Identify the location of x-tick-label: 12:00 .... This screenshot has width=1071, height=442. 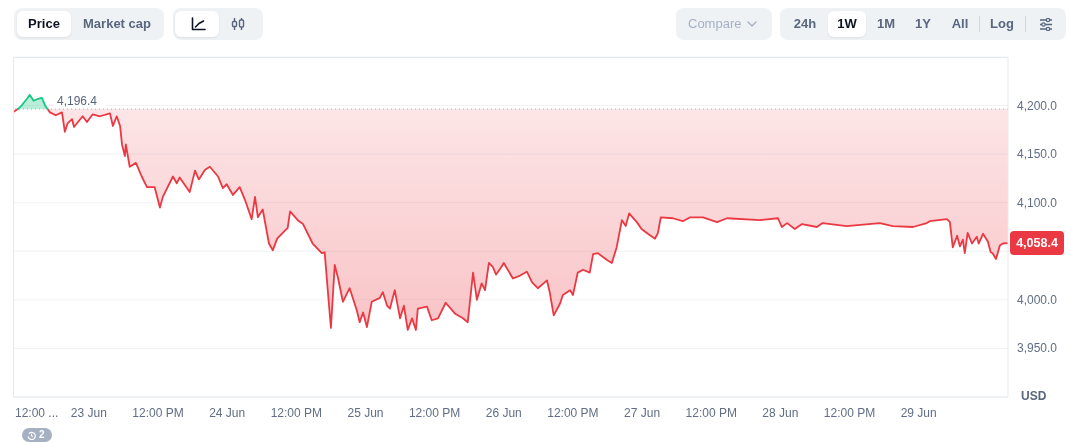
(37, 413).